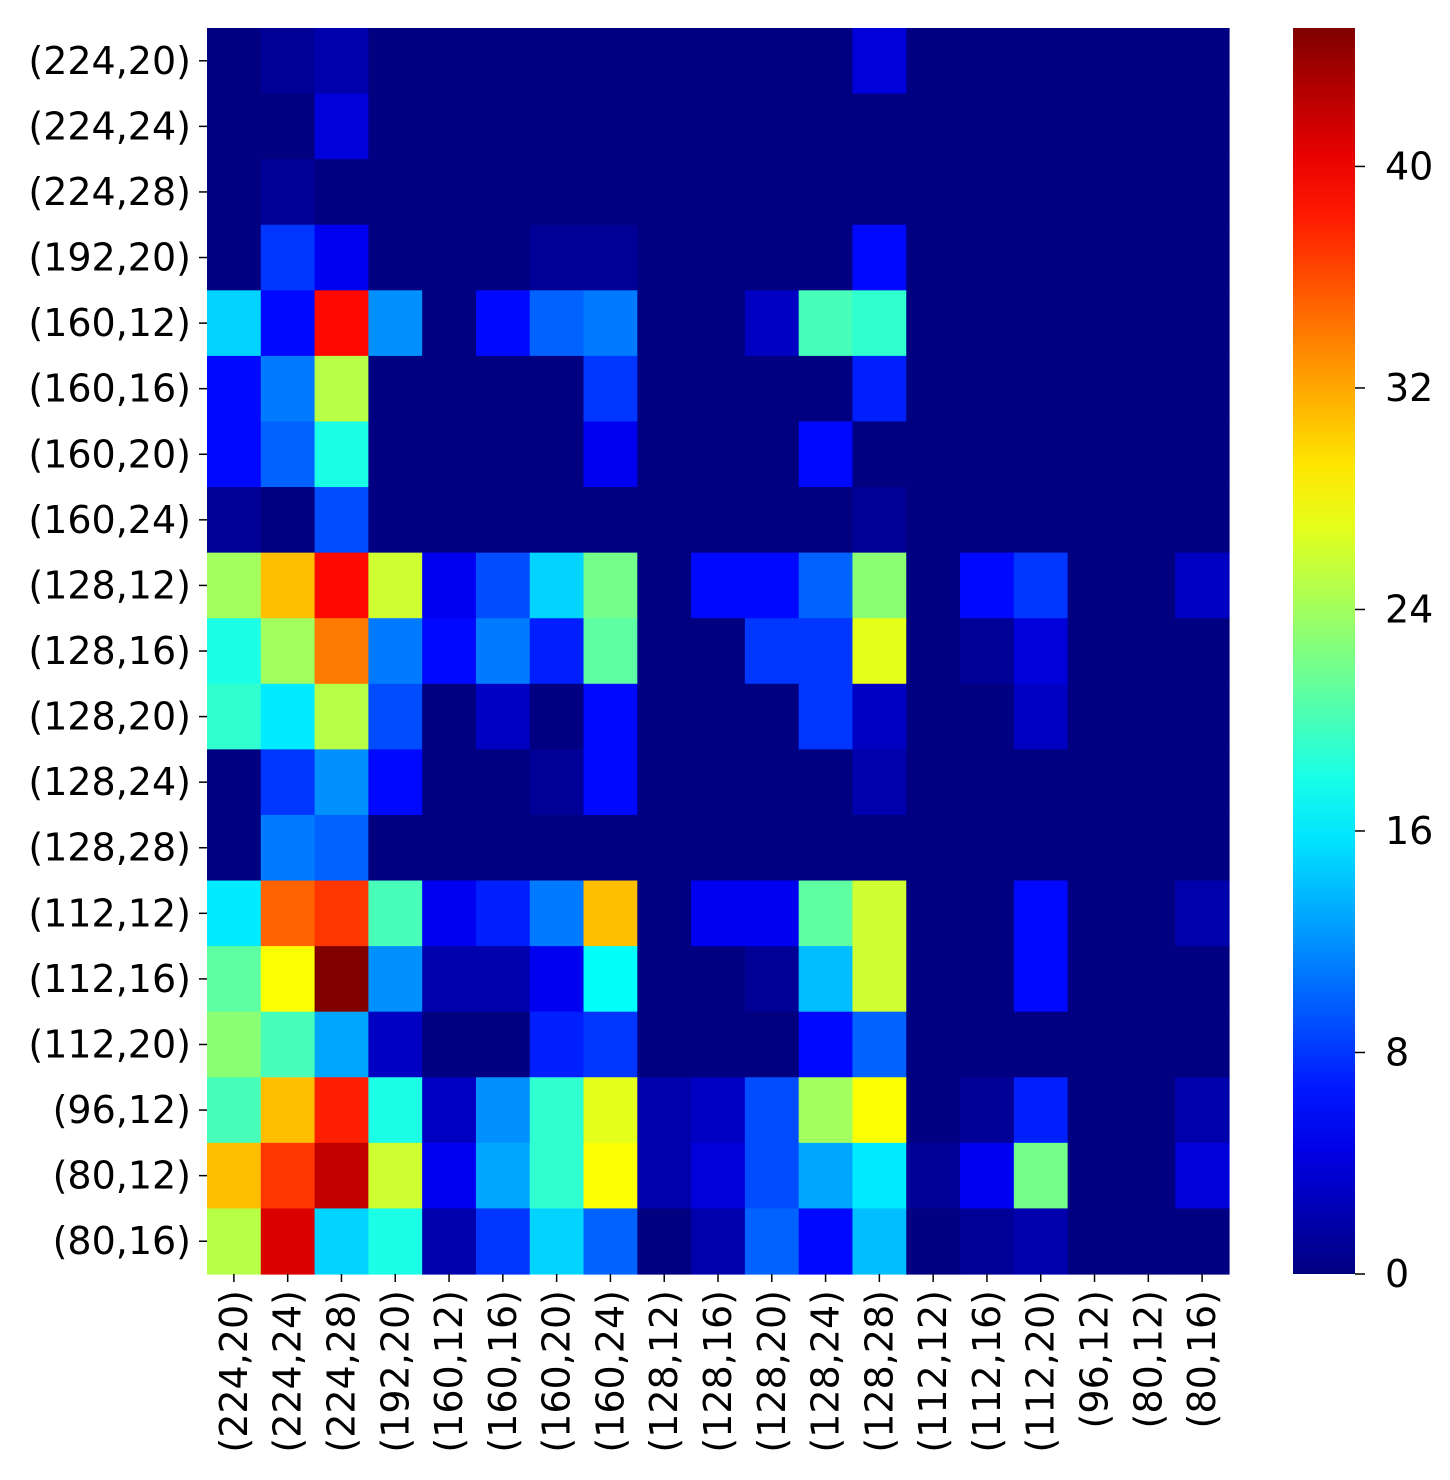 The height and width of the screenshot is (1480, 1450). I want to click on y-tick-label: (128,20), so click(109, 717).